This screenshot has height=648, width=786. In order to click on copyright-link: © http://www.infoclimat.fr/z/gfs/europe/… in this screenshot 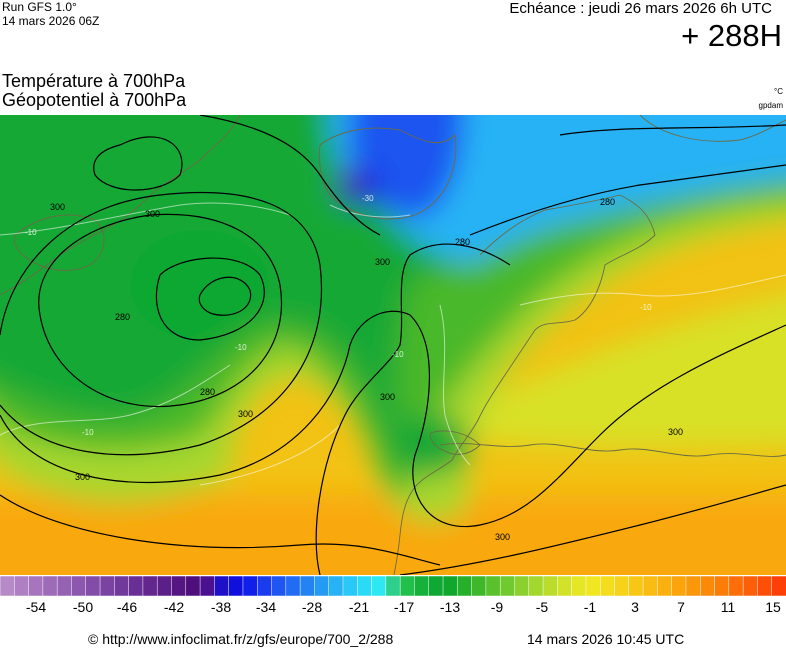, I will do `click(241, 639)`.